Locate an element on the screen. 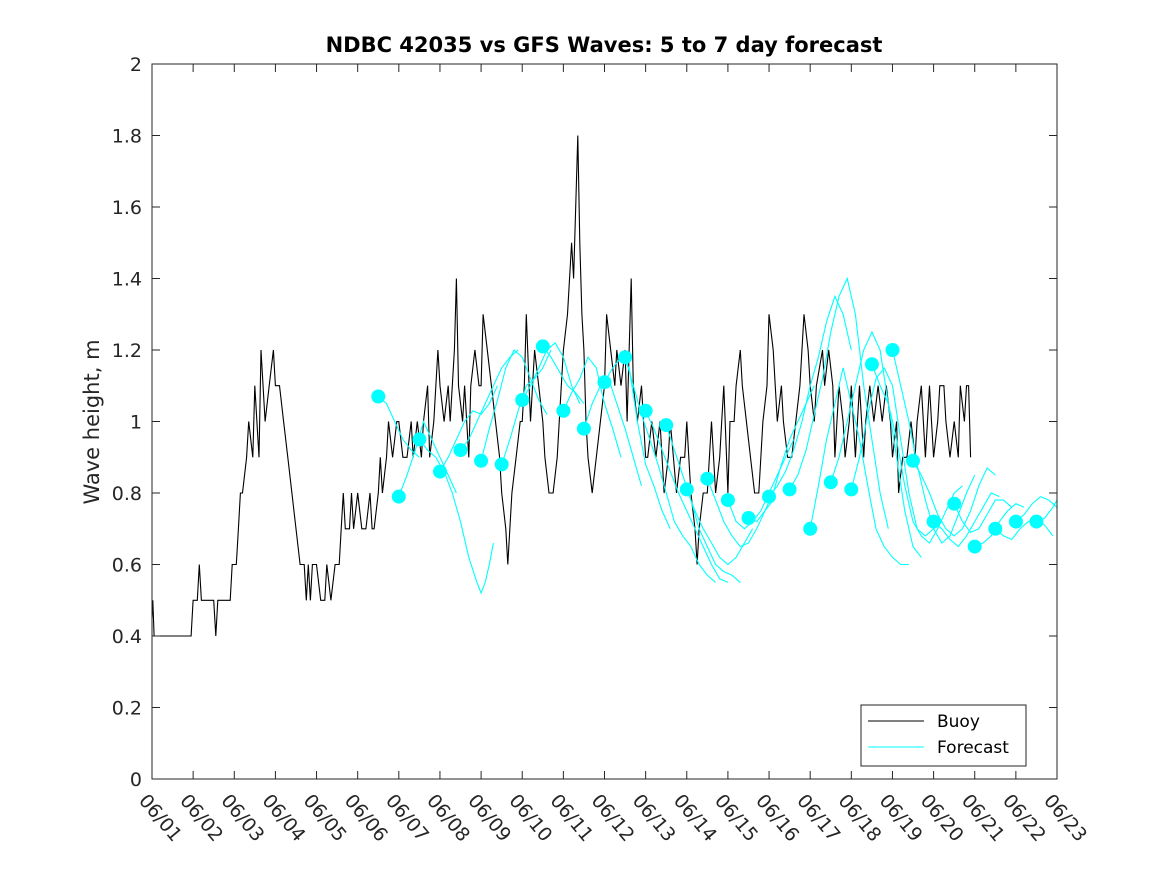 The width and height of the screenshot is (1167, 875). y-tick-label: 1 is located at coordinates (136, 423).